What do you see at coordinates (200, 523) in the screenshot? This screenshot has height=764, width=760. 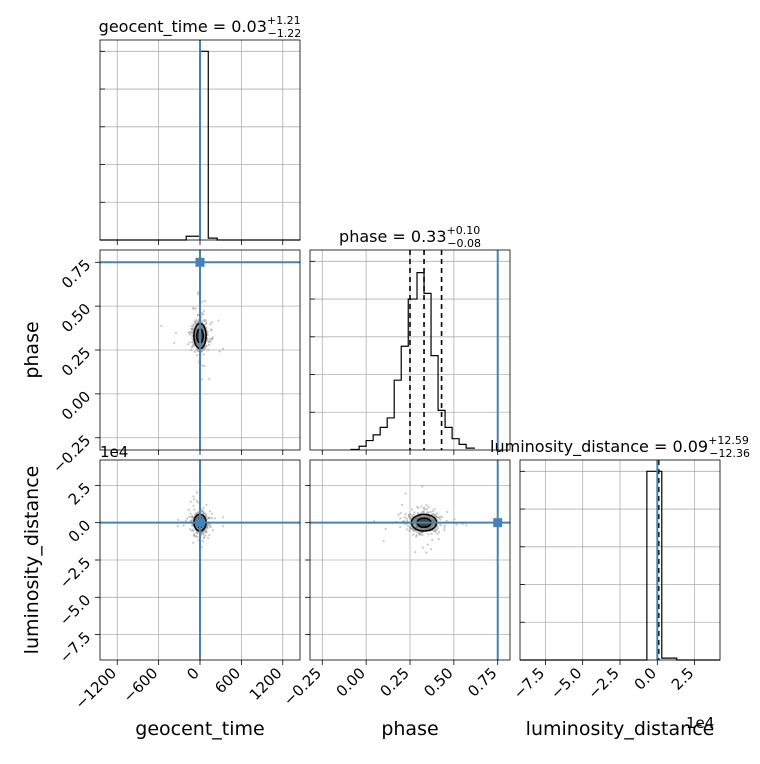 I see `truth-marker-geocent_time-luminosity_distance` at bounding box center [200, 523].